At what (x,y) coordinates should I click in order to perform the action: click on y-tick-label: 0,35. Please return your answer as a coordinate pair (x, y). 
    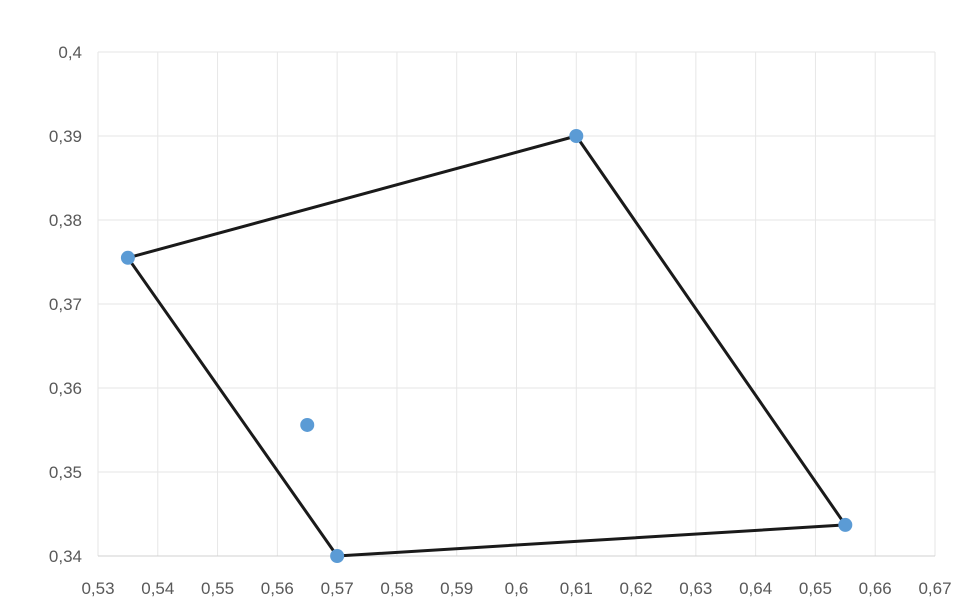
    Looking at the image, I should click on (65, 472).